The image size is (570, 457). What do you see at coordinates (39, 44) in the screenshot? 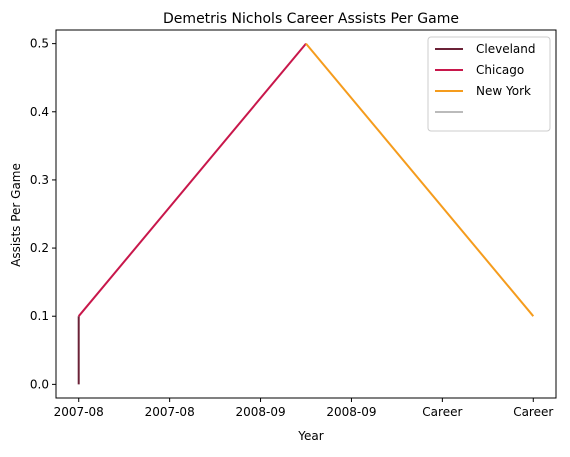
I see `y-tick-label: 0.5` at bounding box center [39, 44].